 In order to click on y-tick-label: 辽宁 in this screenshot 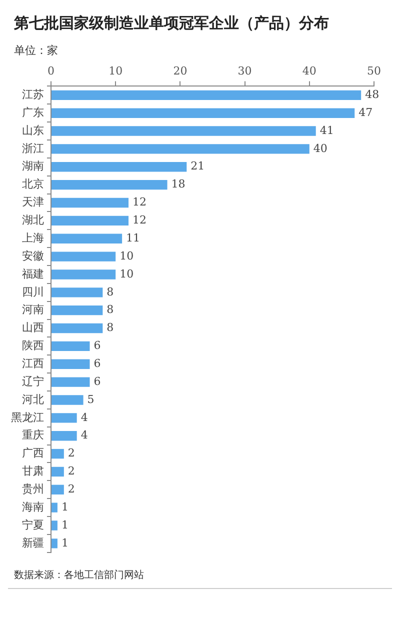, I will do `click(33, 381)`.